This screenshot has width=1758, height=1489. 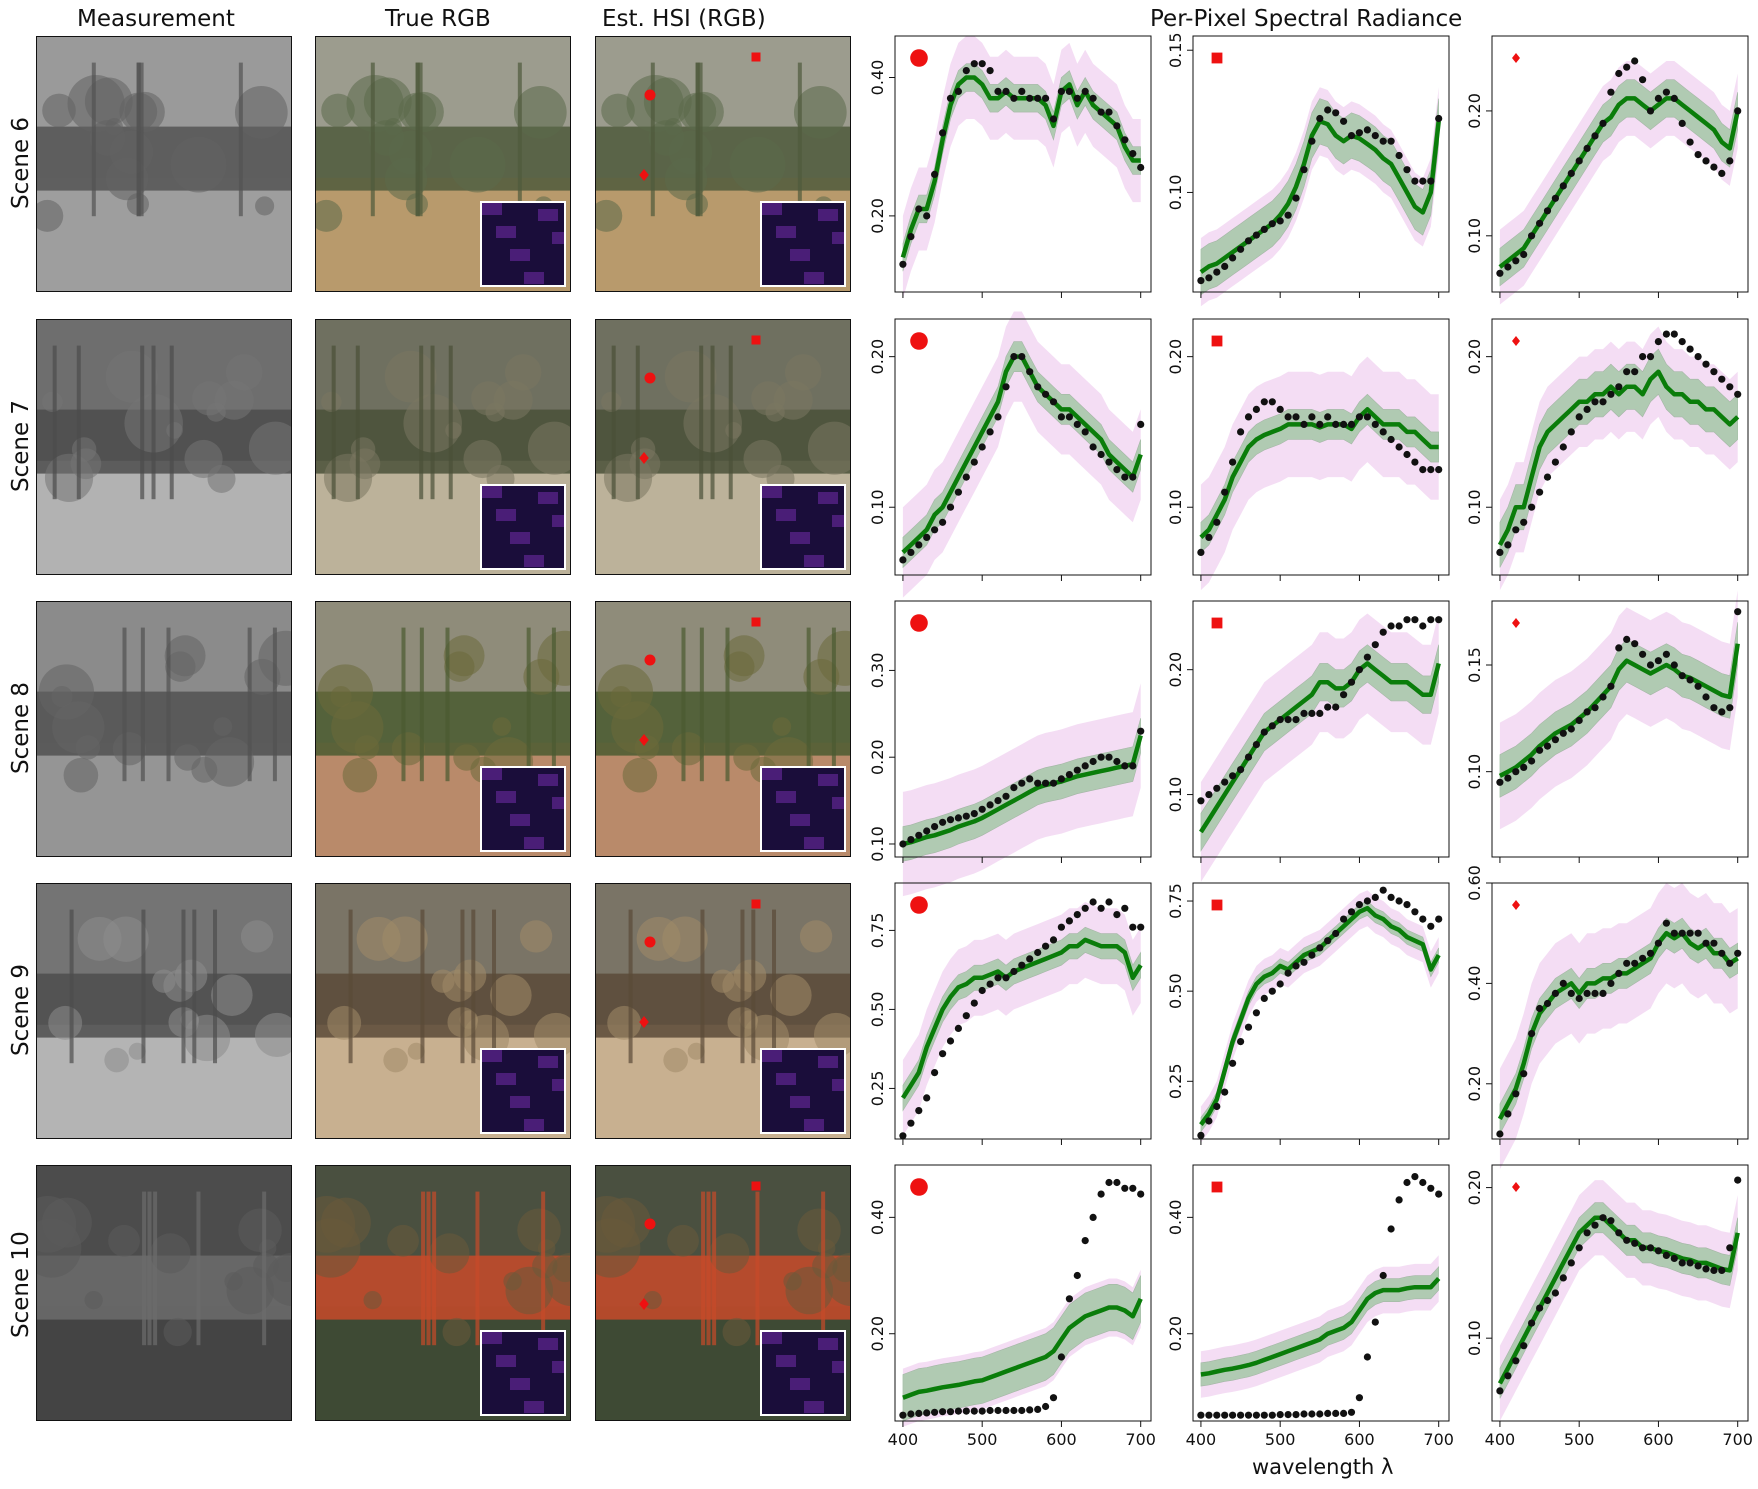 What do you see at coordinates (919, 341) in the screenshot?
I see `marker-circle` at bounding box center [919, 341].